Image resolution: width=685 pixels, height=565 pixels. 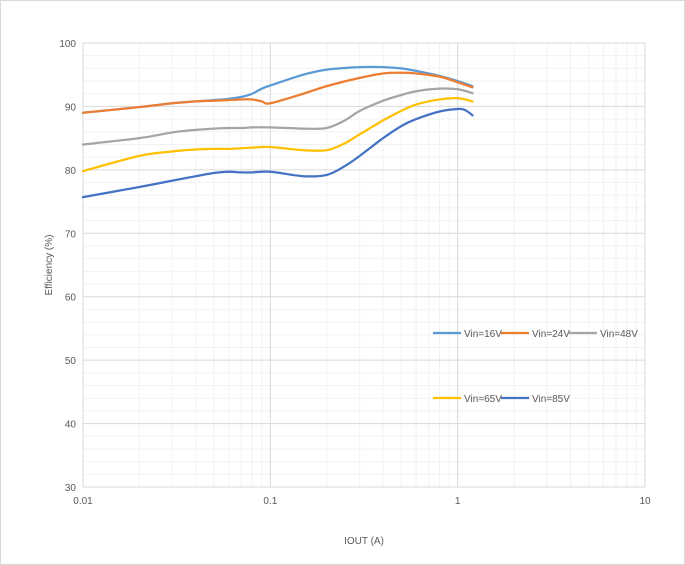 I want to click on y-axis-title: Efficiency (%), so click(x=49, y=265).